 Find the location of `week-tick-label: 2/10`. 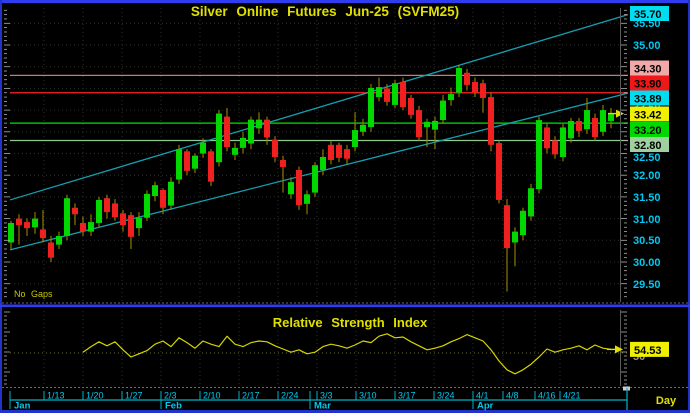

week-tick-label: 2/10 is located at coordinates (212, 396).